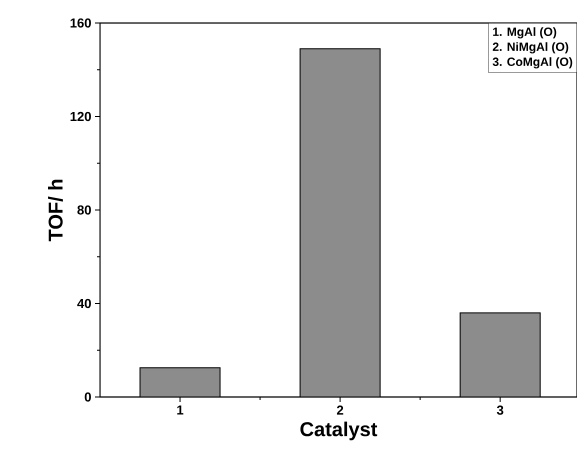 The width and height of the screenshot is (577, 475). What do you see at coordinates (87, 397) in the screenshot?
I see `y-tick-label: 0` at bounding box center [87, 397].